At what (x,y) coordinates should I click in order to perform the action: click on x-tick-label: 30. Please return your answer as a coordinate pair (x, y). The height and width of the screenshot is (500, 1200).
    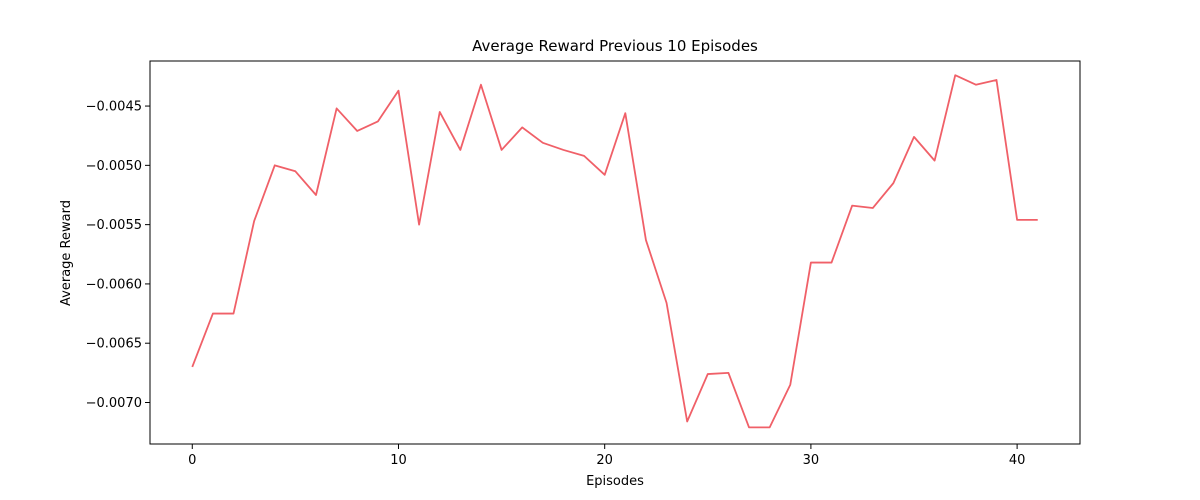
    Looking at the image, I should click on (811, 460).